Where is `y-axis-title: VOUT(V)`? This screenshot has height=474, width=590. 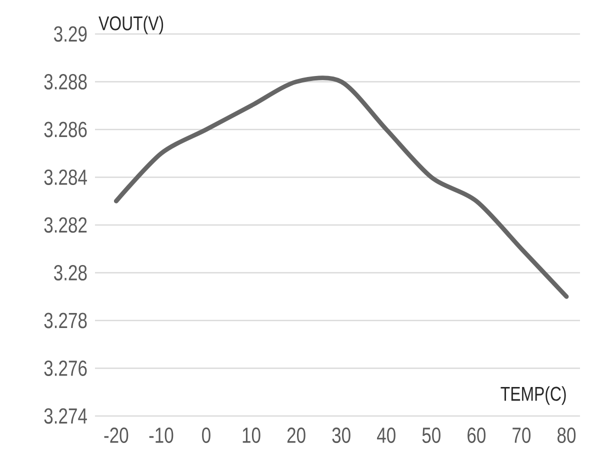 y-axis-title: VOUT(V) is located at coordinates (131, 25).